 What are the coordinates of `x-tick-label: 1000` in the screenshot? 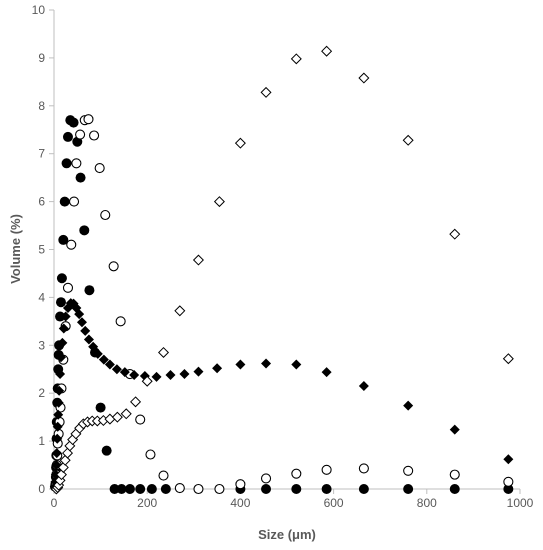 It's located at (520, 503).